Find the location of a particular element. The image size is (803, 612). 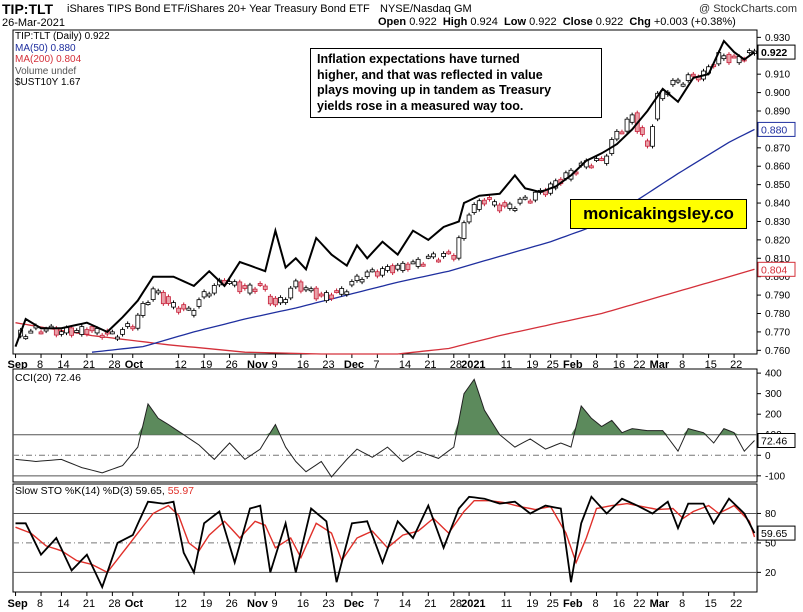

last-value-label: 0.880 is located at coordinates (774, 130).